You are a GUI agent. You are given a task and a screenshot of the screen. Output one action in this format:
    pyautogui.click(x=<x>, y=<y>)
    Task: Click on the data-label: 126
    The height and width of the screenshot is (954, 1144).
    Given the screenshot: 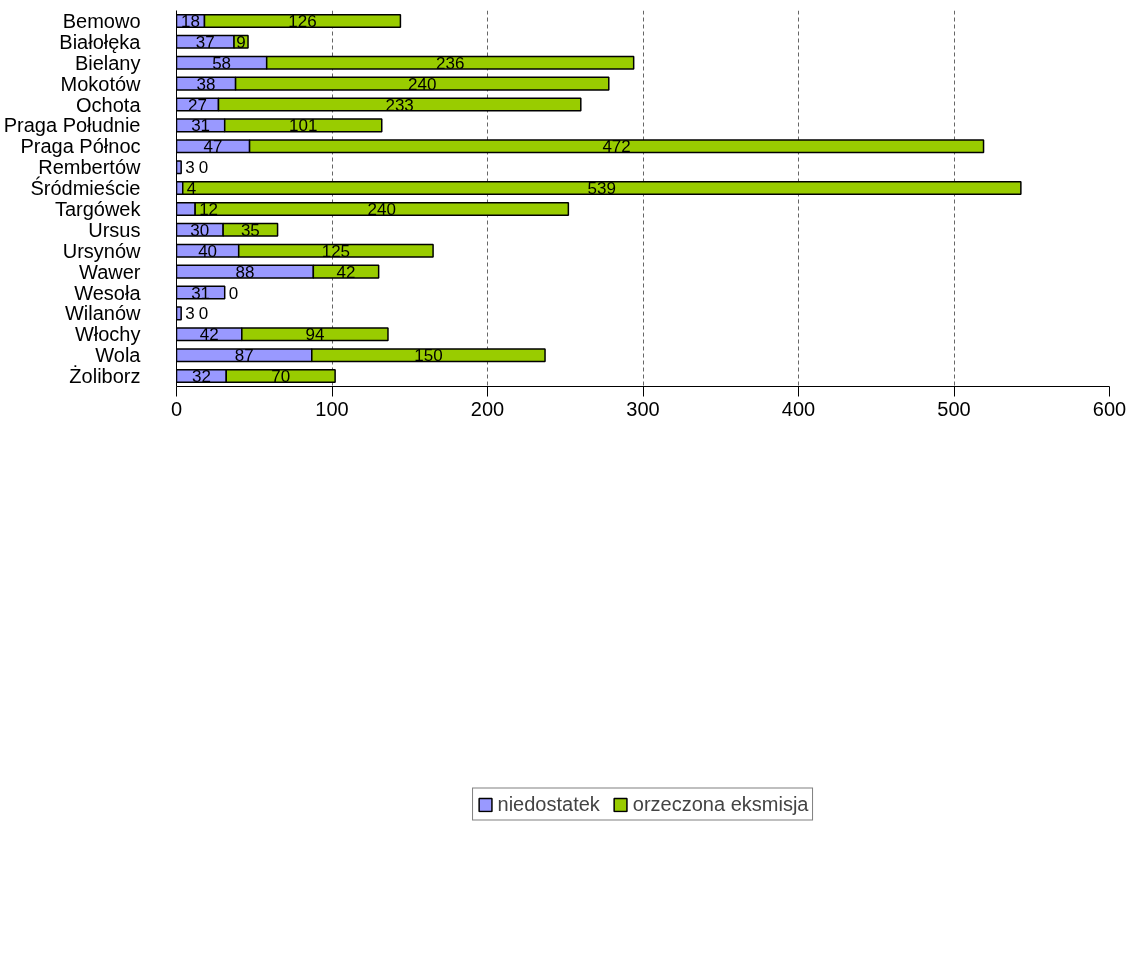 What is the action you would take?
    pyautogui.click(x=302, y=21)
    